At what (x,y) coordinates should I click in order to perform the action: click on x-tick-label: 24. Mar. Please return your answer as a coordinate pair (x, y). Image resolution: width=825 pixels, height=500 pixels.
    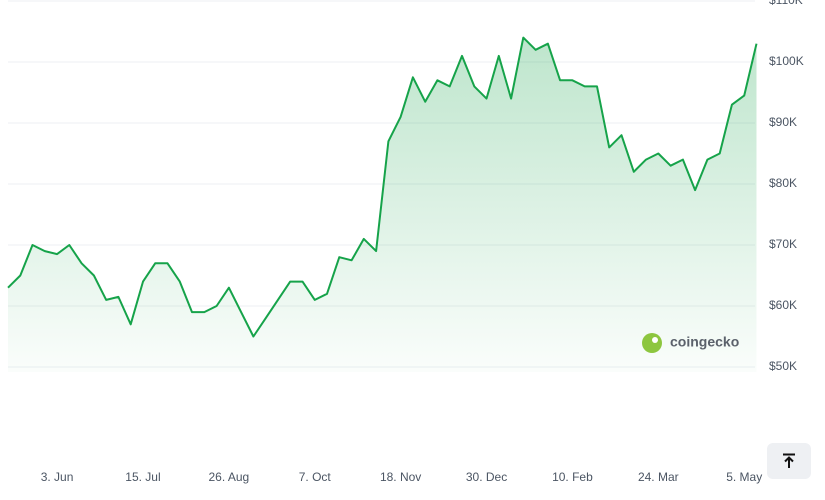
    Looking at the image, I should click on (658, 477).